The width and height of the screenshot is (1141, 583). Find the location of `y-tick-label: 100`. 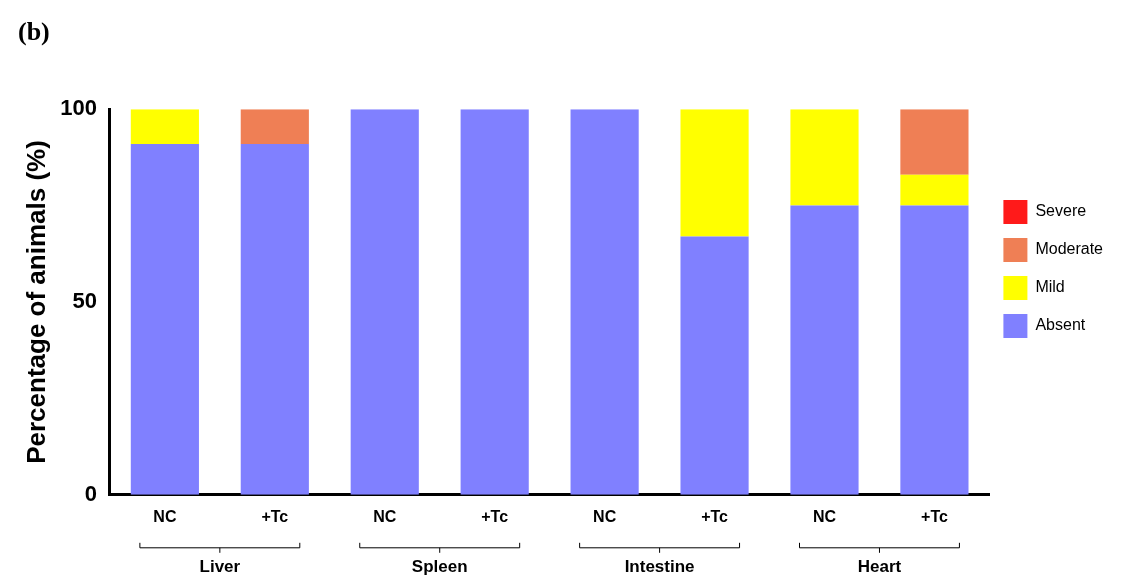

y-tick-label: 100 is located at coordinates (78, 108).